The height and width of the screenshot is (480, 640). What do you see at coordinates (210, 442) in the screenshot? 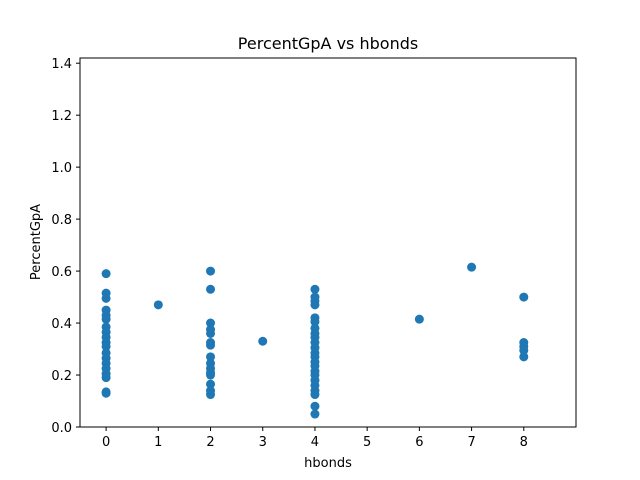
I see `x-tick-label: 2` at bounding box center [210, 442].